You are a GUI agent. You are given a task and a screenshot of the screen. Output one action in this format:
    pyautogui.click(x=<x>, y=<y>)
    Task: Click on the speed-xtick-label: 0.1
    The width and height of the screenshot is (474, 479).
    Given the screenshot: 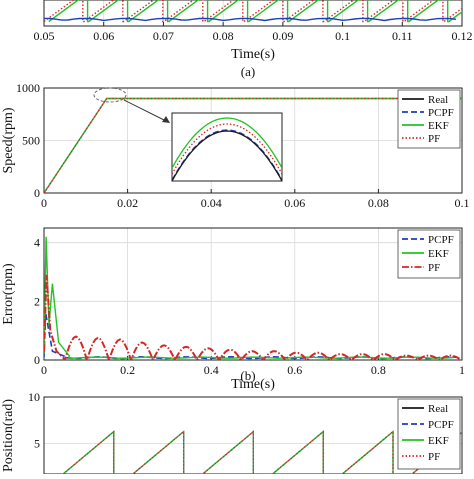 What is the action you would take?
    pyautogui.click(x=462, y=203)
    